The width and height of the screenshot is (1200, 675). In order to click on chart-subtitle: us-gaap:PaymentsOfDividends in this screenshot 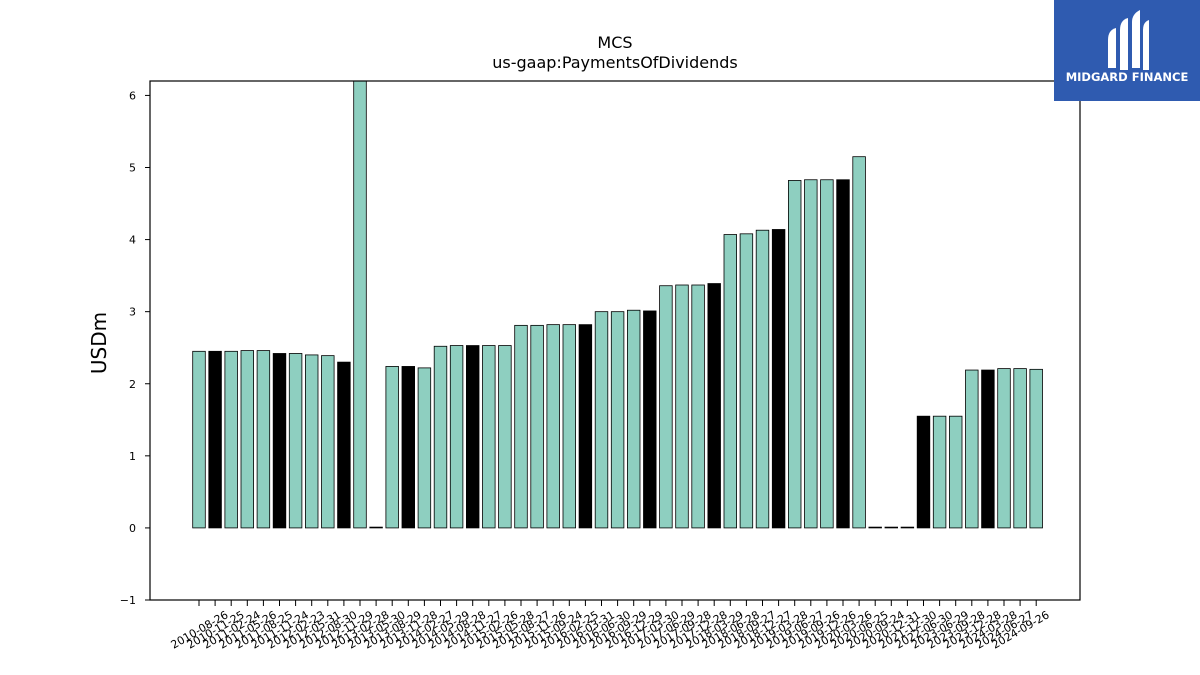, I will do `click(614, 62)`.